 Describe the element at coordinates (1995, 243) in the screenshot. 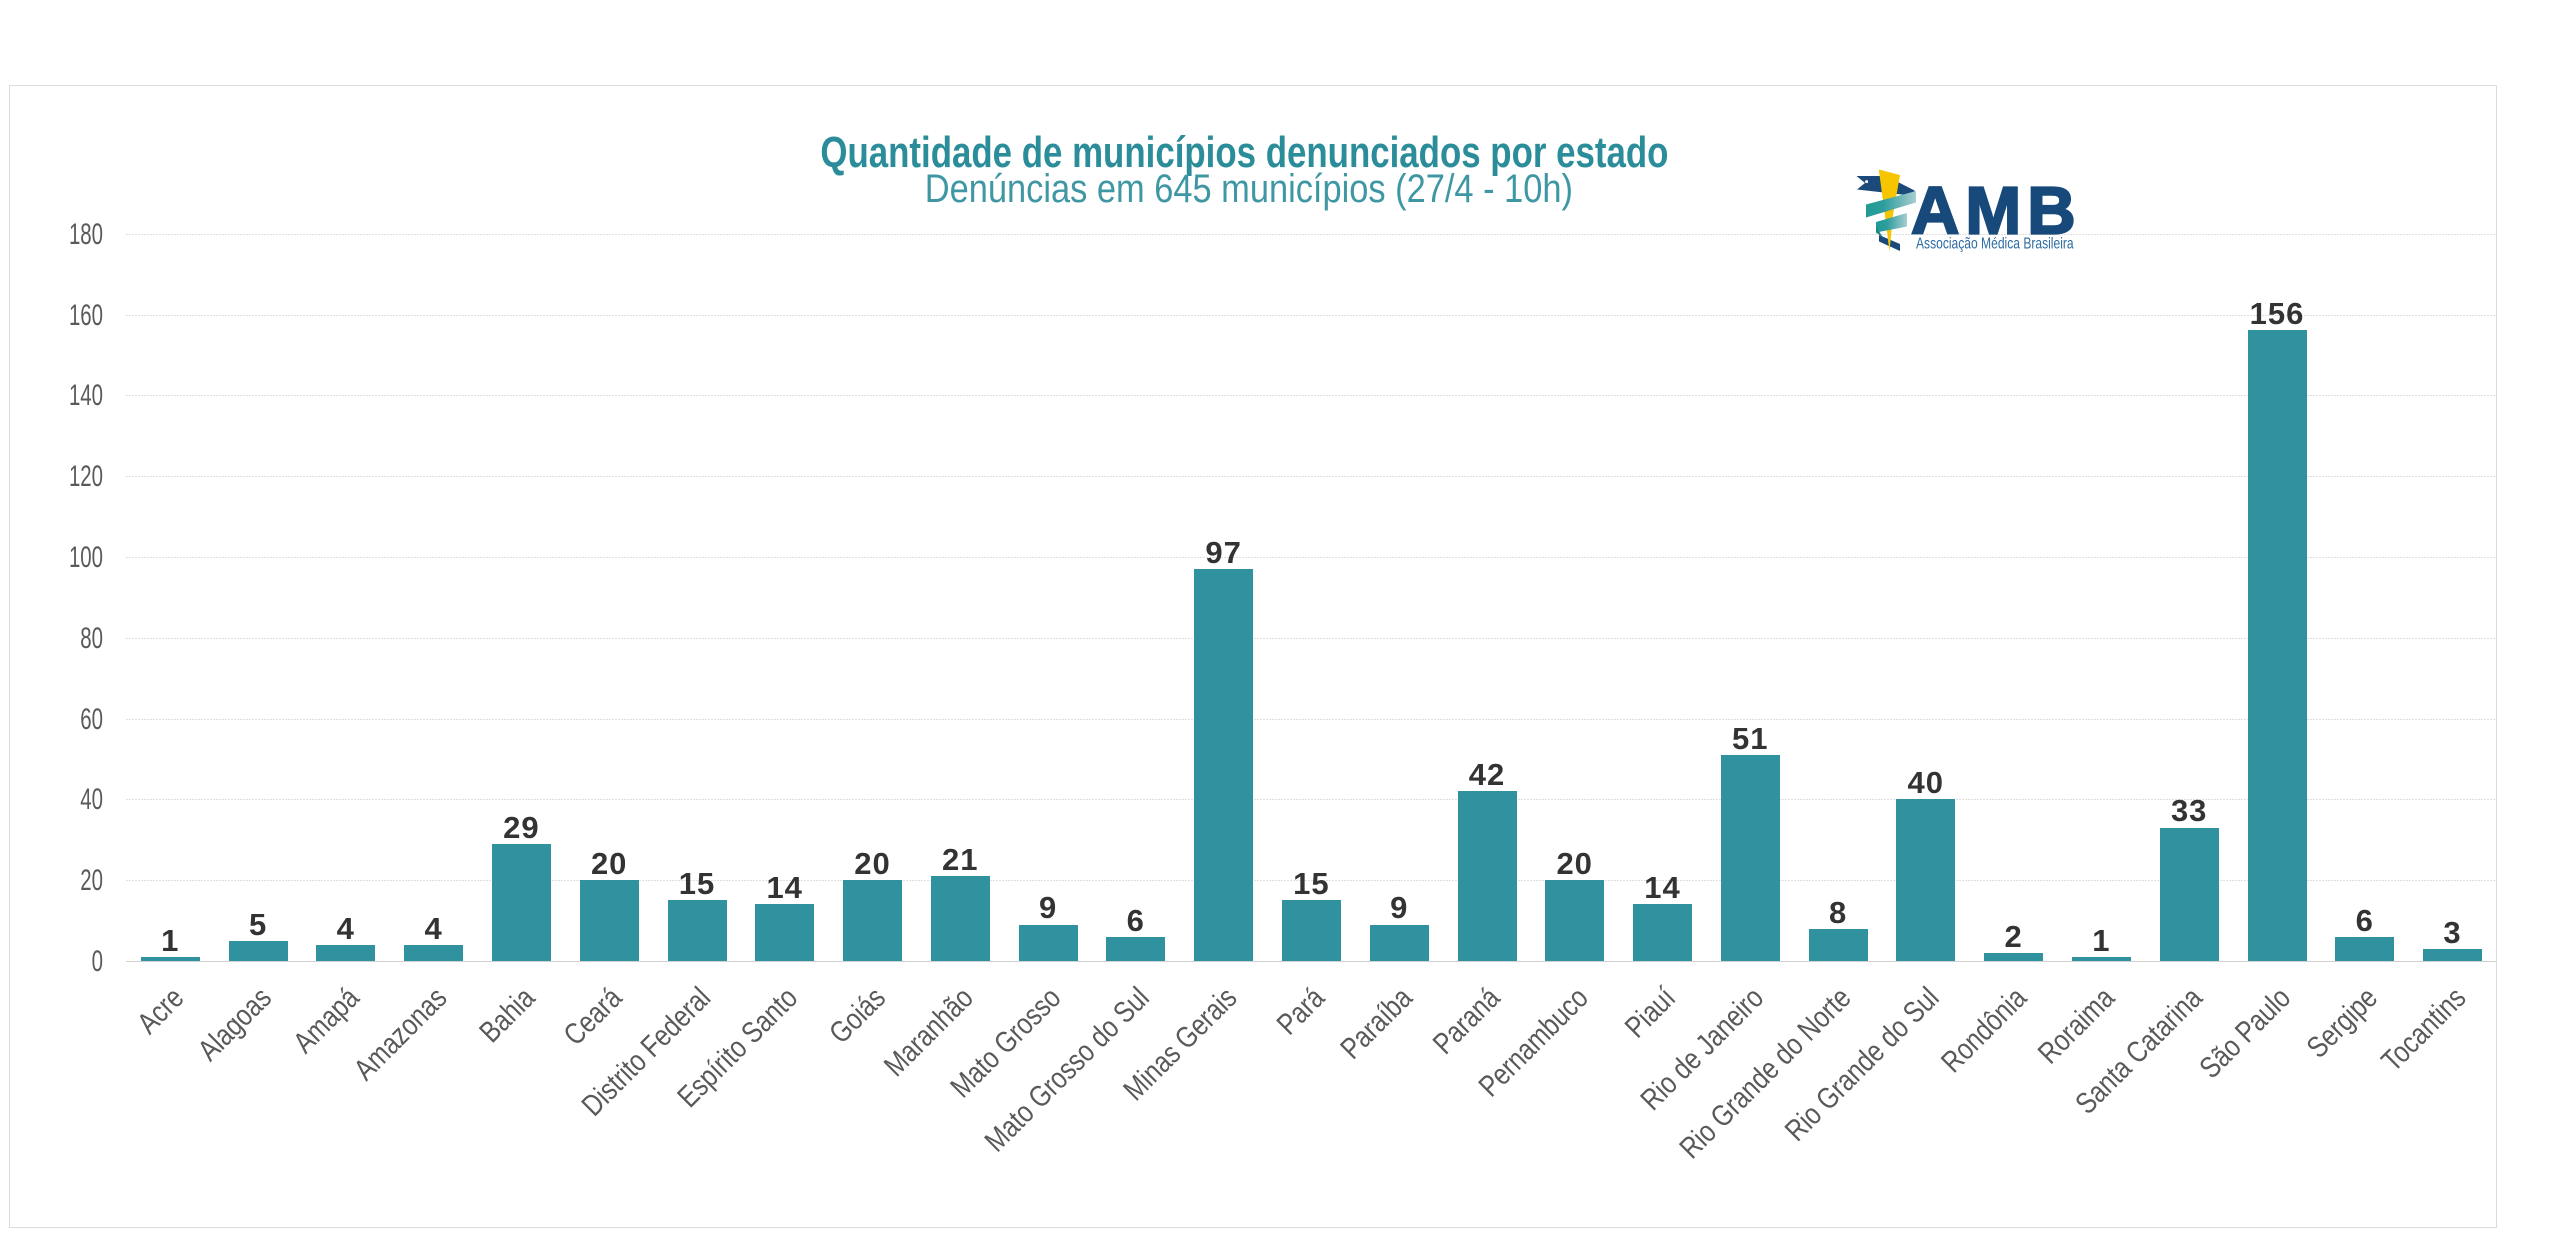

I see `svg-text: Associação Médica Brasileira` at that location.